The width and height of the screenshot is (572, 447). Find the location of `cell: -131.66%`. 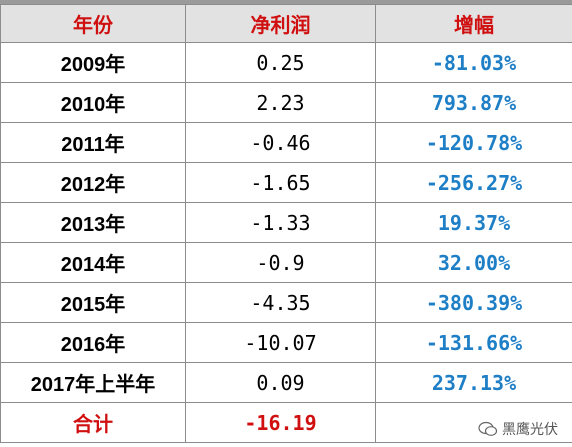

cell: -131.66% is located at coordinates (473, 342).